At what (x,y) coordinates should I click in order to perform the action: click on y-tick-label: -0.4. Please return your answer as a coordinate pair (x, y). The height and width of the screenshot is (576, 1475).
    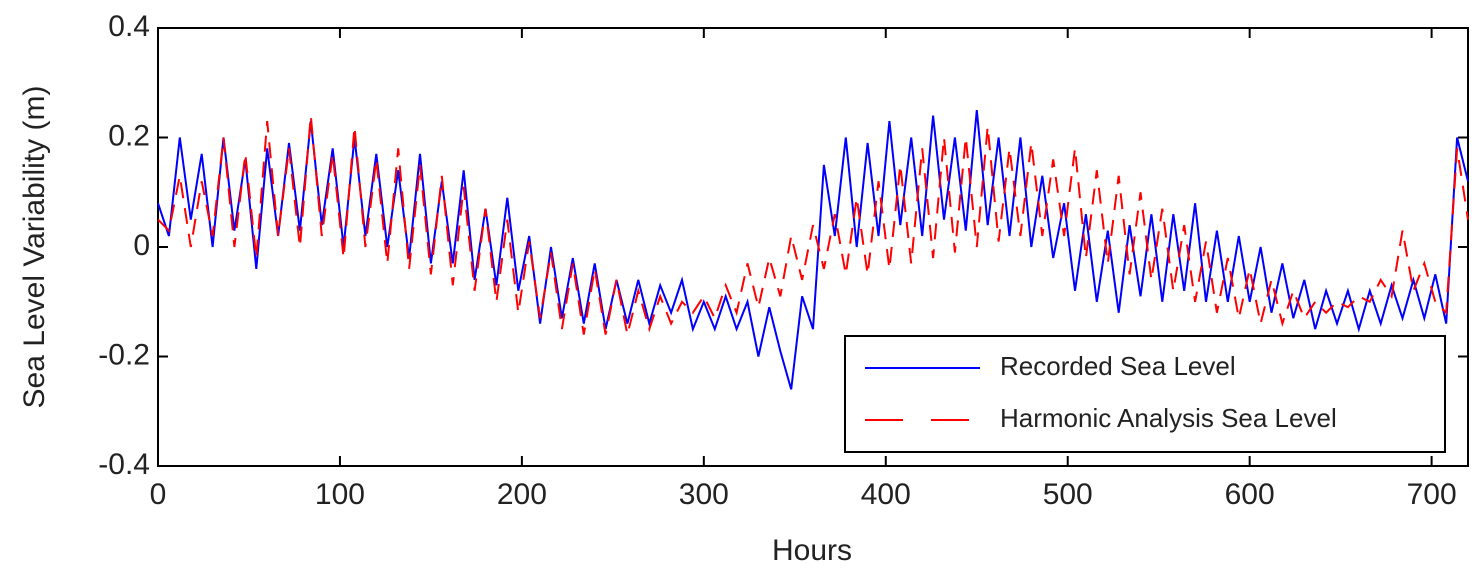
    Looking at the image, I should click on (124, 464).